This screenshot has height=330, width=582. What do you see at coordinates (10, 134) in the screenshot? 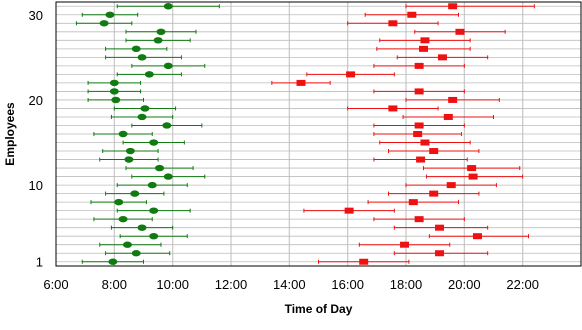
I see `y-axis-title: Employees` at bounding box center [10, 134].